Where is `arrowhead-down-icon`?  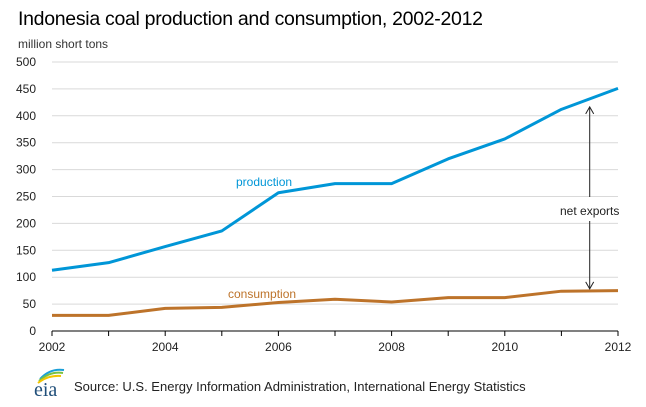
arrowhead-down-icon is located at coordinates (590, 285).